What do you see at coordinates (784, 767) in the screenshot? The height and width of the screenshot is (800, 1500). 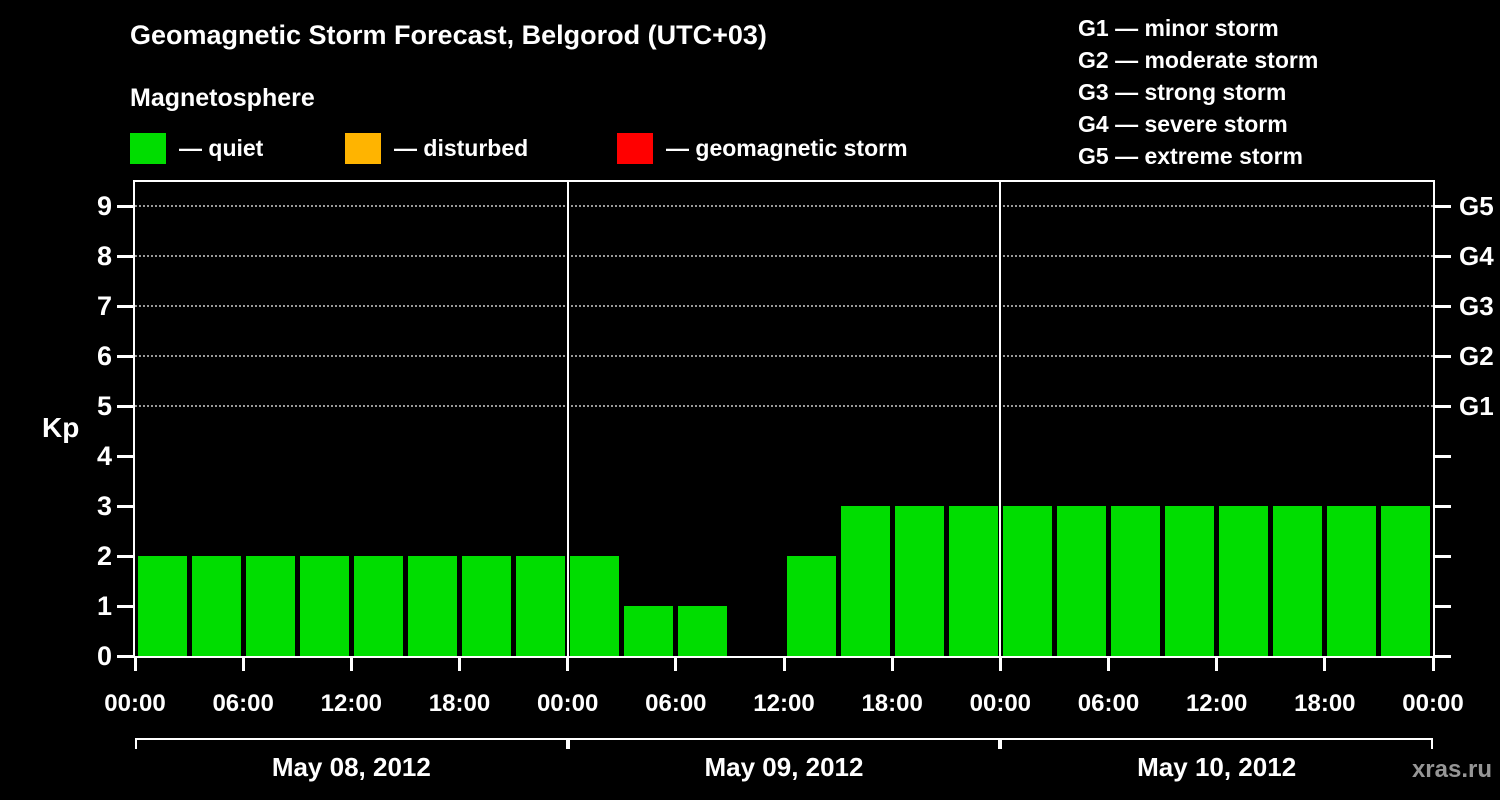 I see `date-label: May 09, 2012` at bounding box center [784, 767].